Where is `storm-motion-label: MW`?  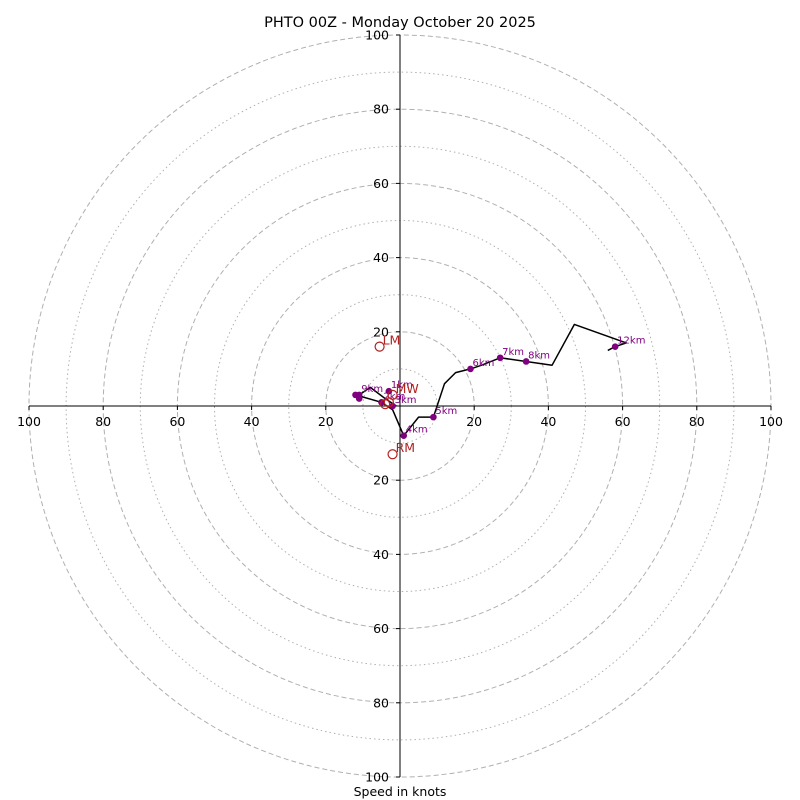
storm-motion-label: MW is located at coordinates (407, 388).